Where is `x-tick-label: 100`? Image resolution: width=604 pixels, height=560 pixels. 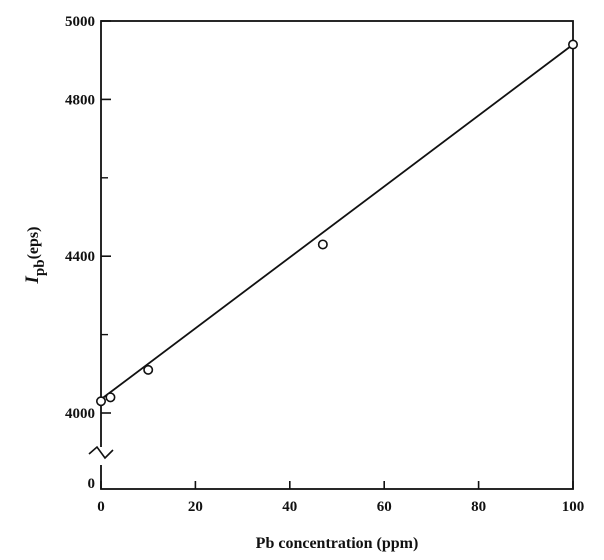
x-tick-label: 100 is located at coordinates (573, 507).